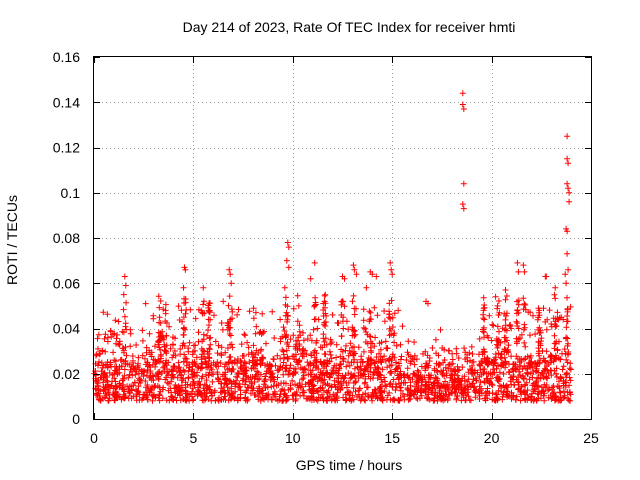  What do you see at coordinates (66, 102) in the screenshot?
I see `y-tick-label: 0.14` at bounding box center [66, 102].